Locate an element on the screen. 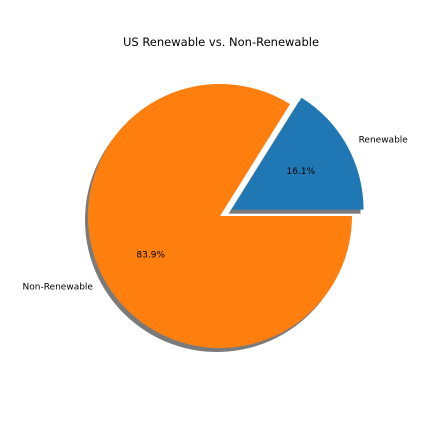  percent-label-non-renewable: 83.9% is located at coordinates (150, 255).